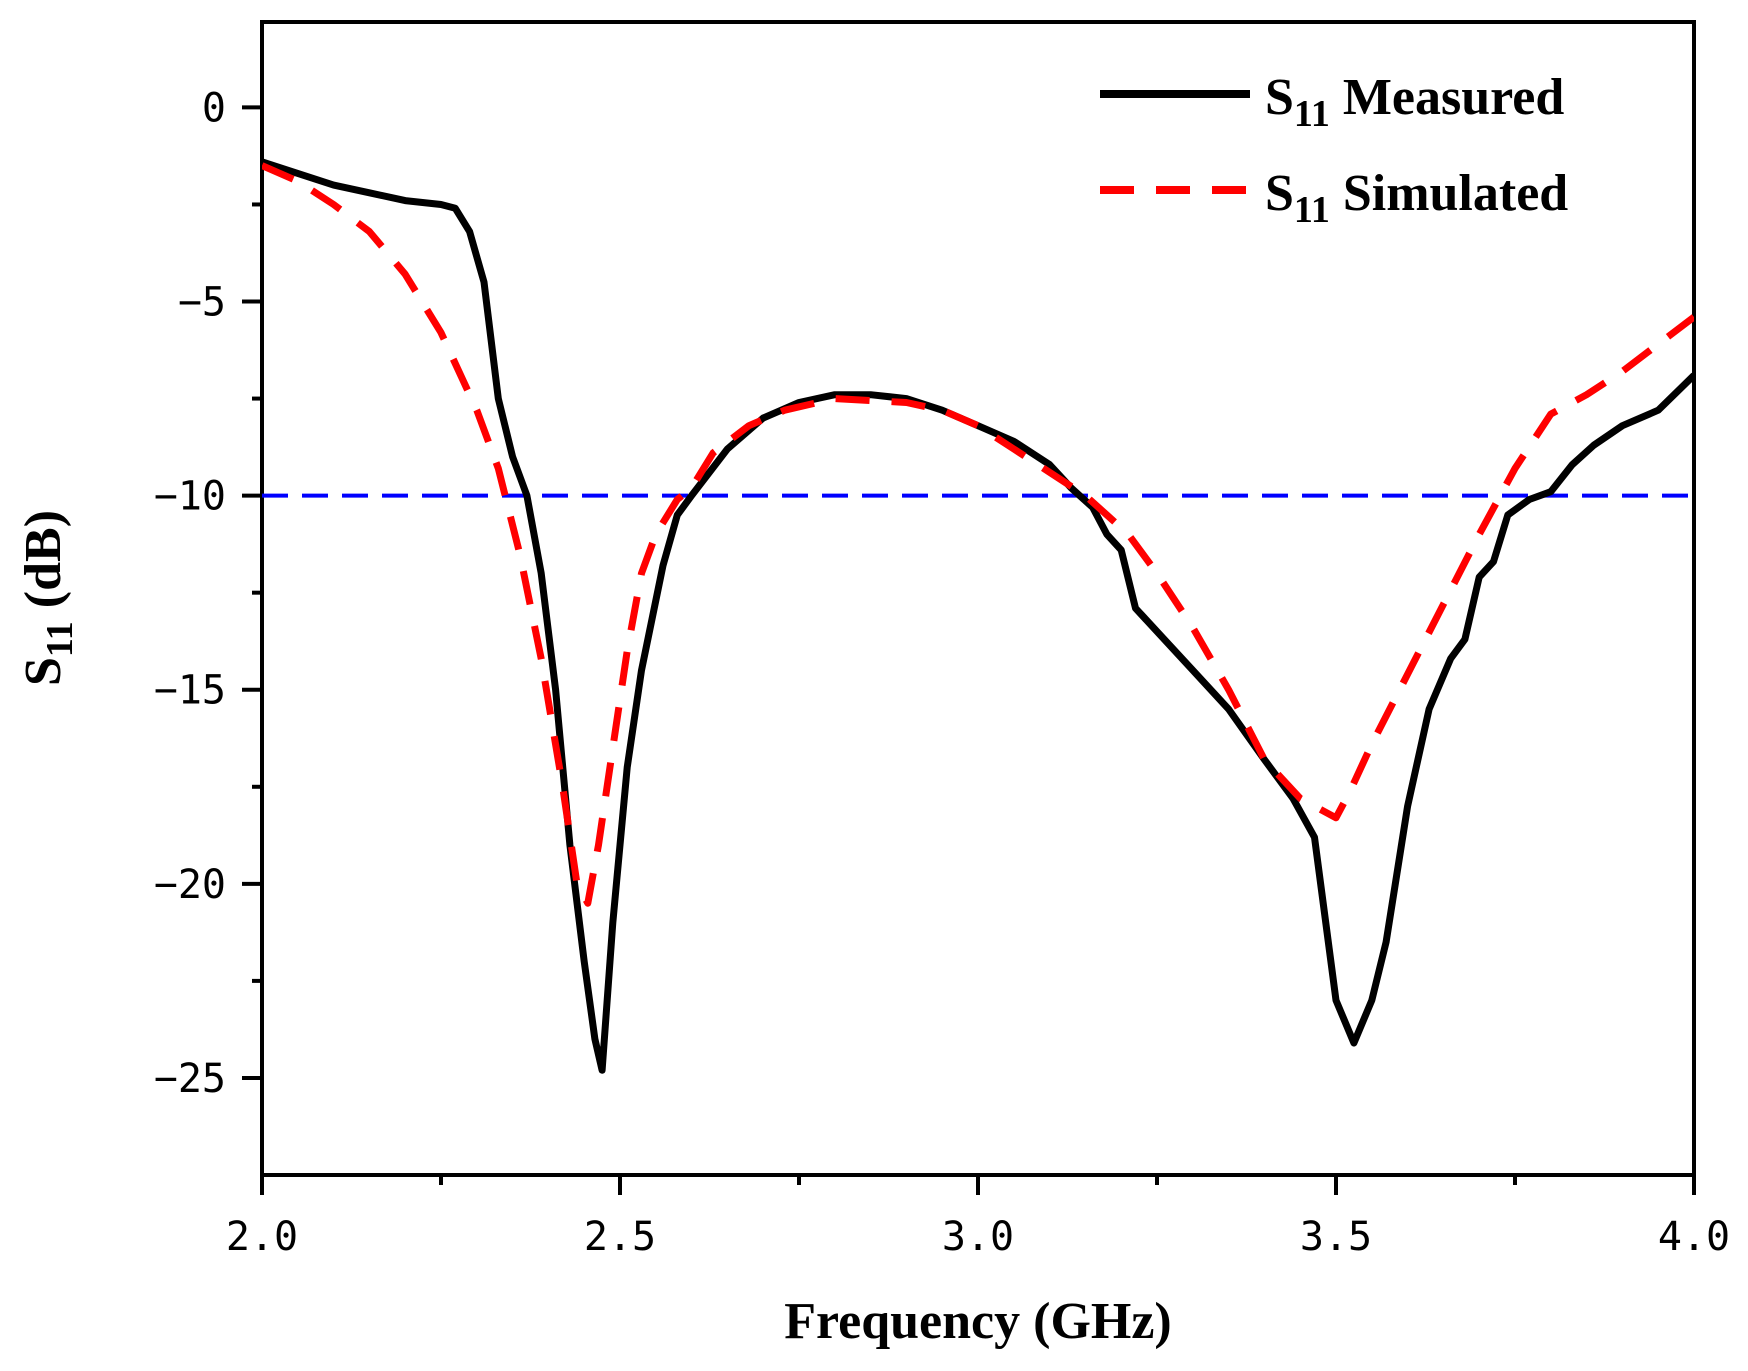  I want to click on legend-label-measured: S11 Measured, so click(1414, 102).